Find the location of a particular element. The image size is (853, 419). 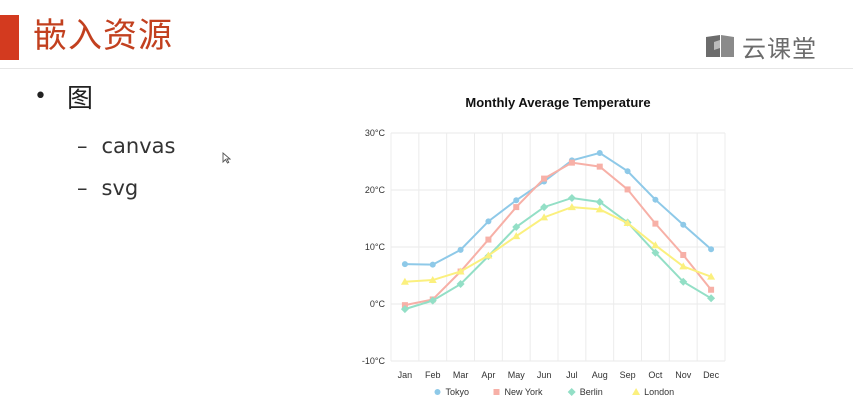

x-tick-label: Jan is located at coordinates (405, 375).